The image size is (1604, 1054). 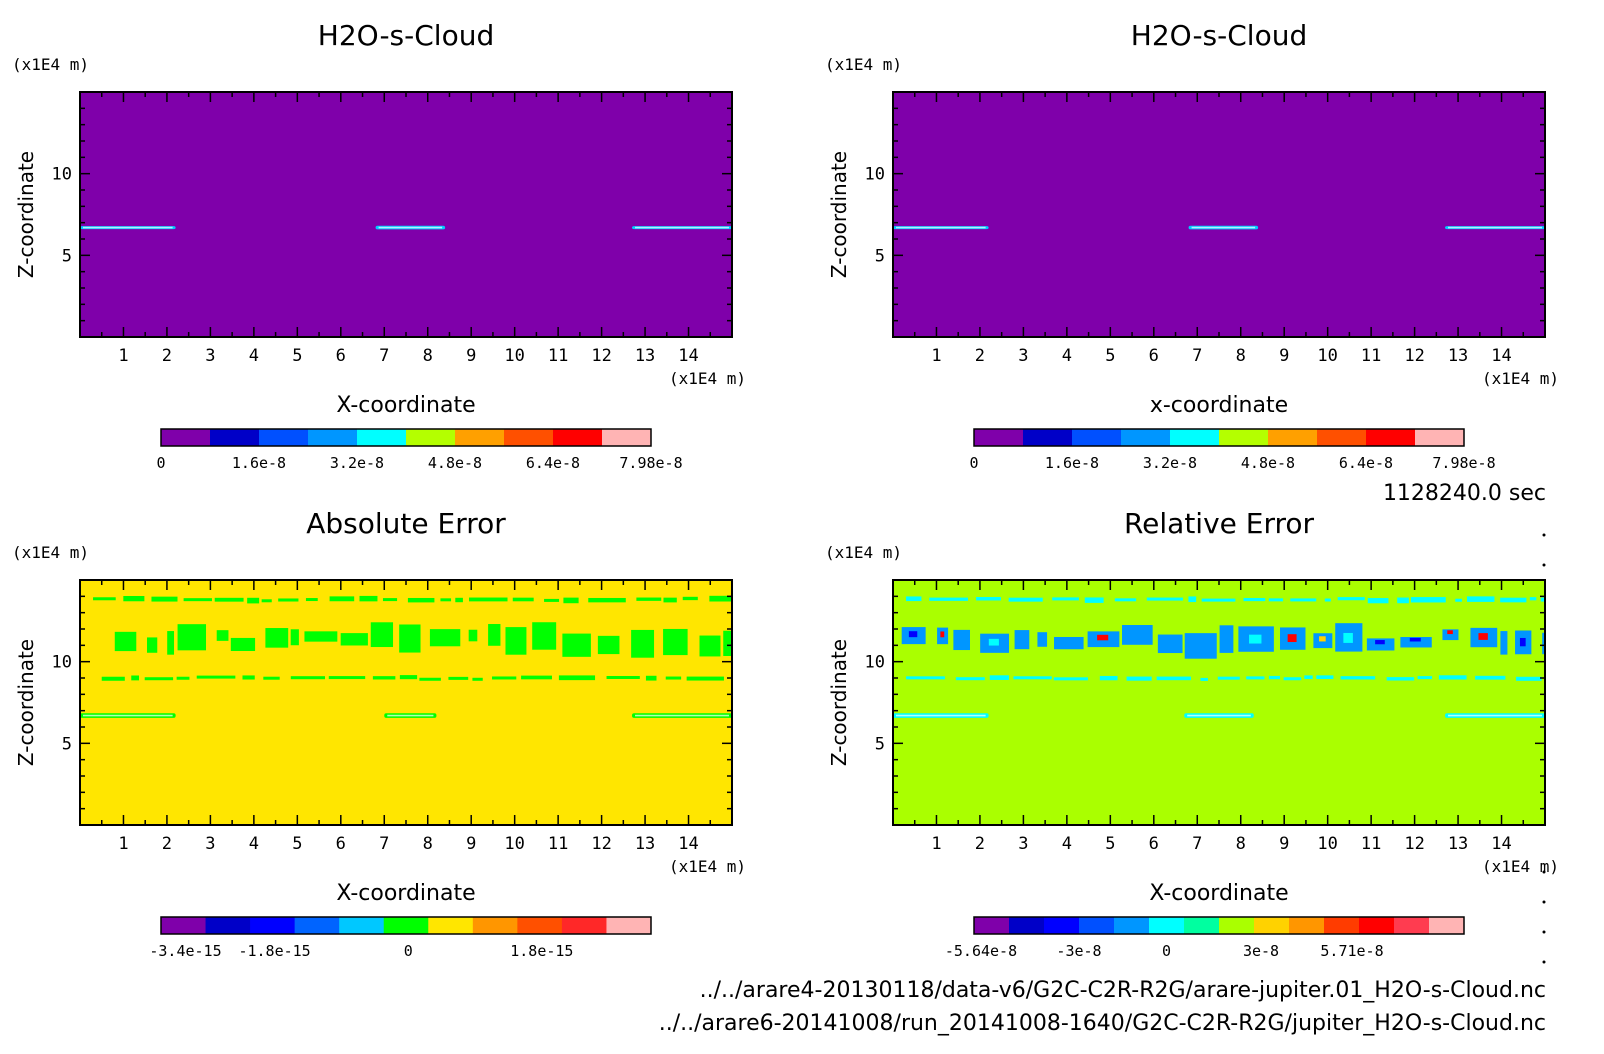 I want to click on x-tick-label: 11, so click(x=558, y=356).